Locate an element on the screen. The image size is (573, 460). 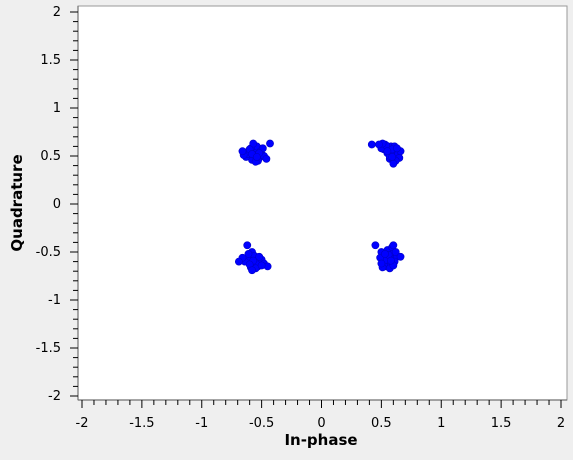
y-tick-label: -2 is located at coordinates (54, 396).